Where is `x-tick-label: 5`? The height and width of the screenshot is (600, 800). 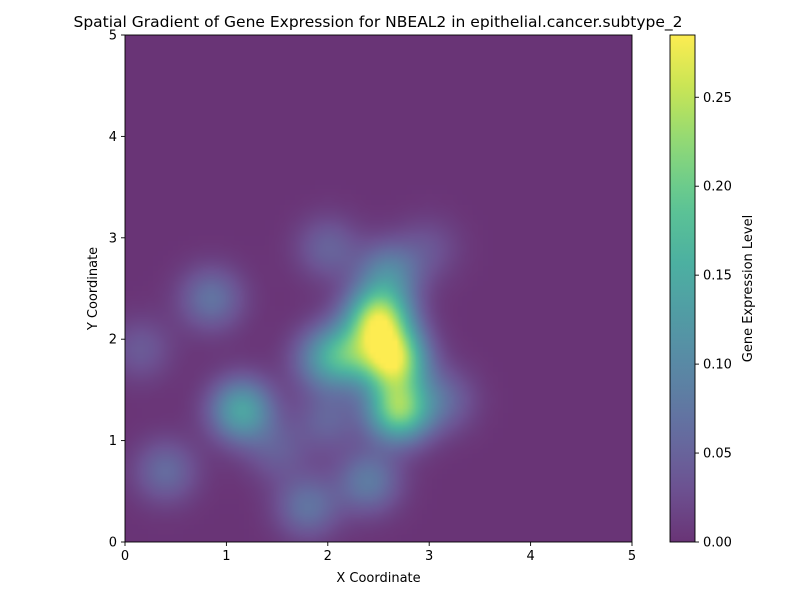
x-tick-label: 5 is located at coordinates (632, 556).